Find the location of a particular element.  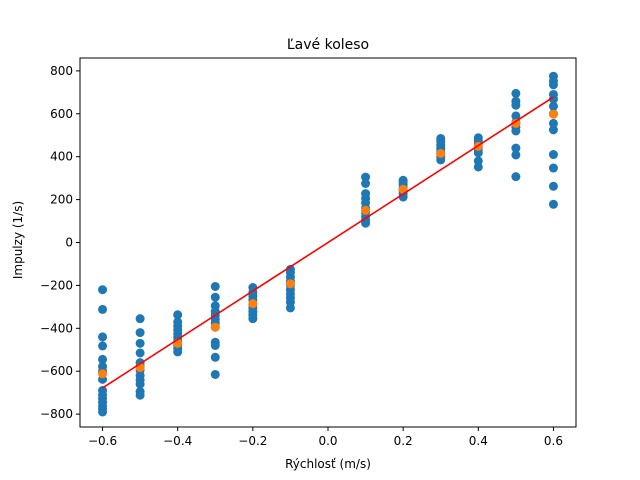

y-tick-label: −200 is located at coordinates (56, 285).